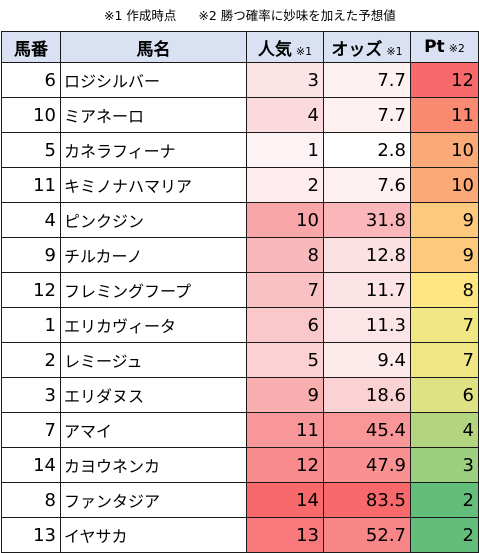  What do you see at coordinates (285, 220) in the screenshot?
I see `popularity-cell: 10` at bounding box center [285, 220].